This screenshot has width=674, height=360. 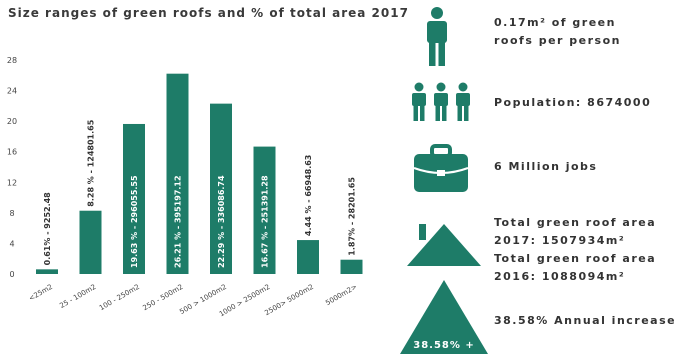 What do you see at coordinates (11, 243) in the screenshot?
I see `y-tick-label: 4` at bounding box center [11, 243].